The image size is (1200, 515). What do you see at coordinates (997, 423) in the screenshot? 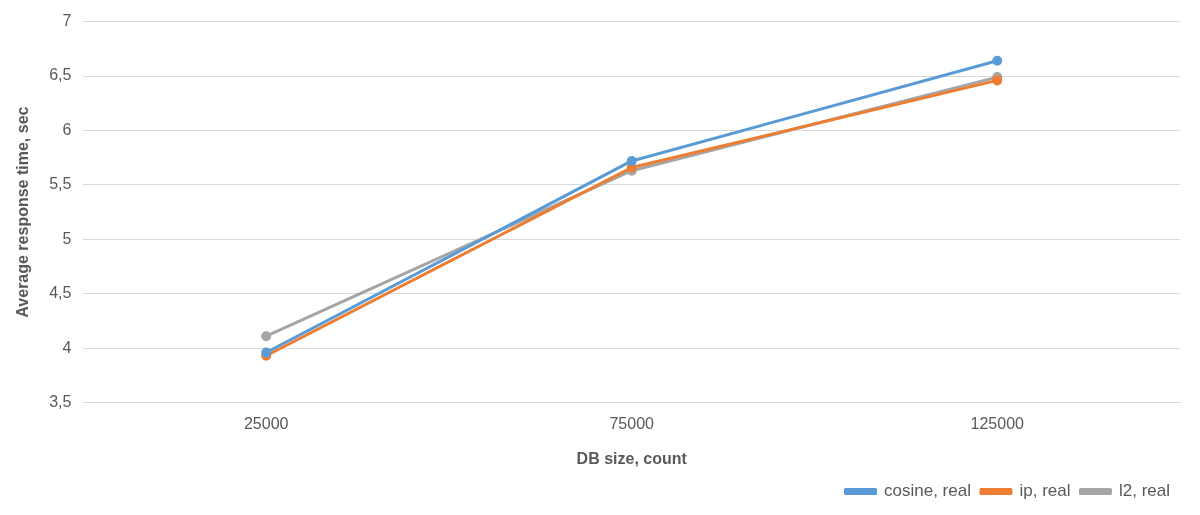
I see `x-tick-label: 125000` at bounding box center [997, 423].